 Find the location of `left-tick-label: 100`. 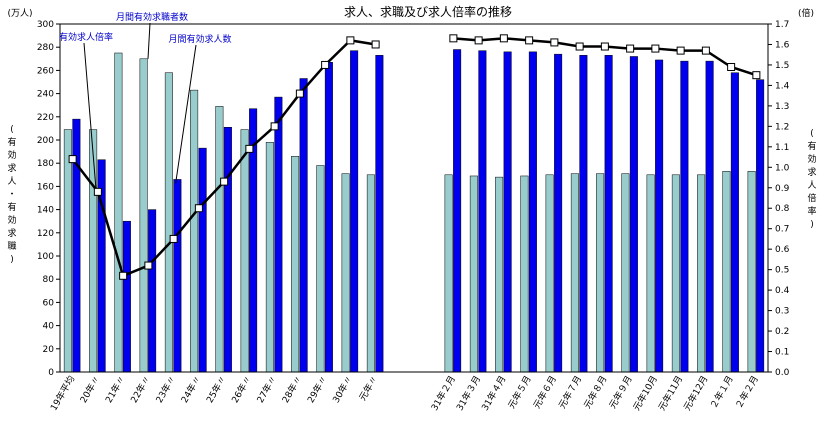

left-tick-label: 100 is located at coordinates (45, 257).